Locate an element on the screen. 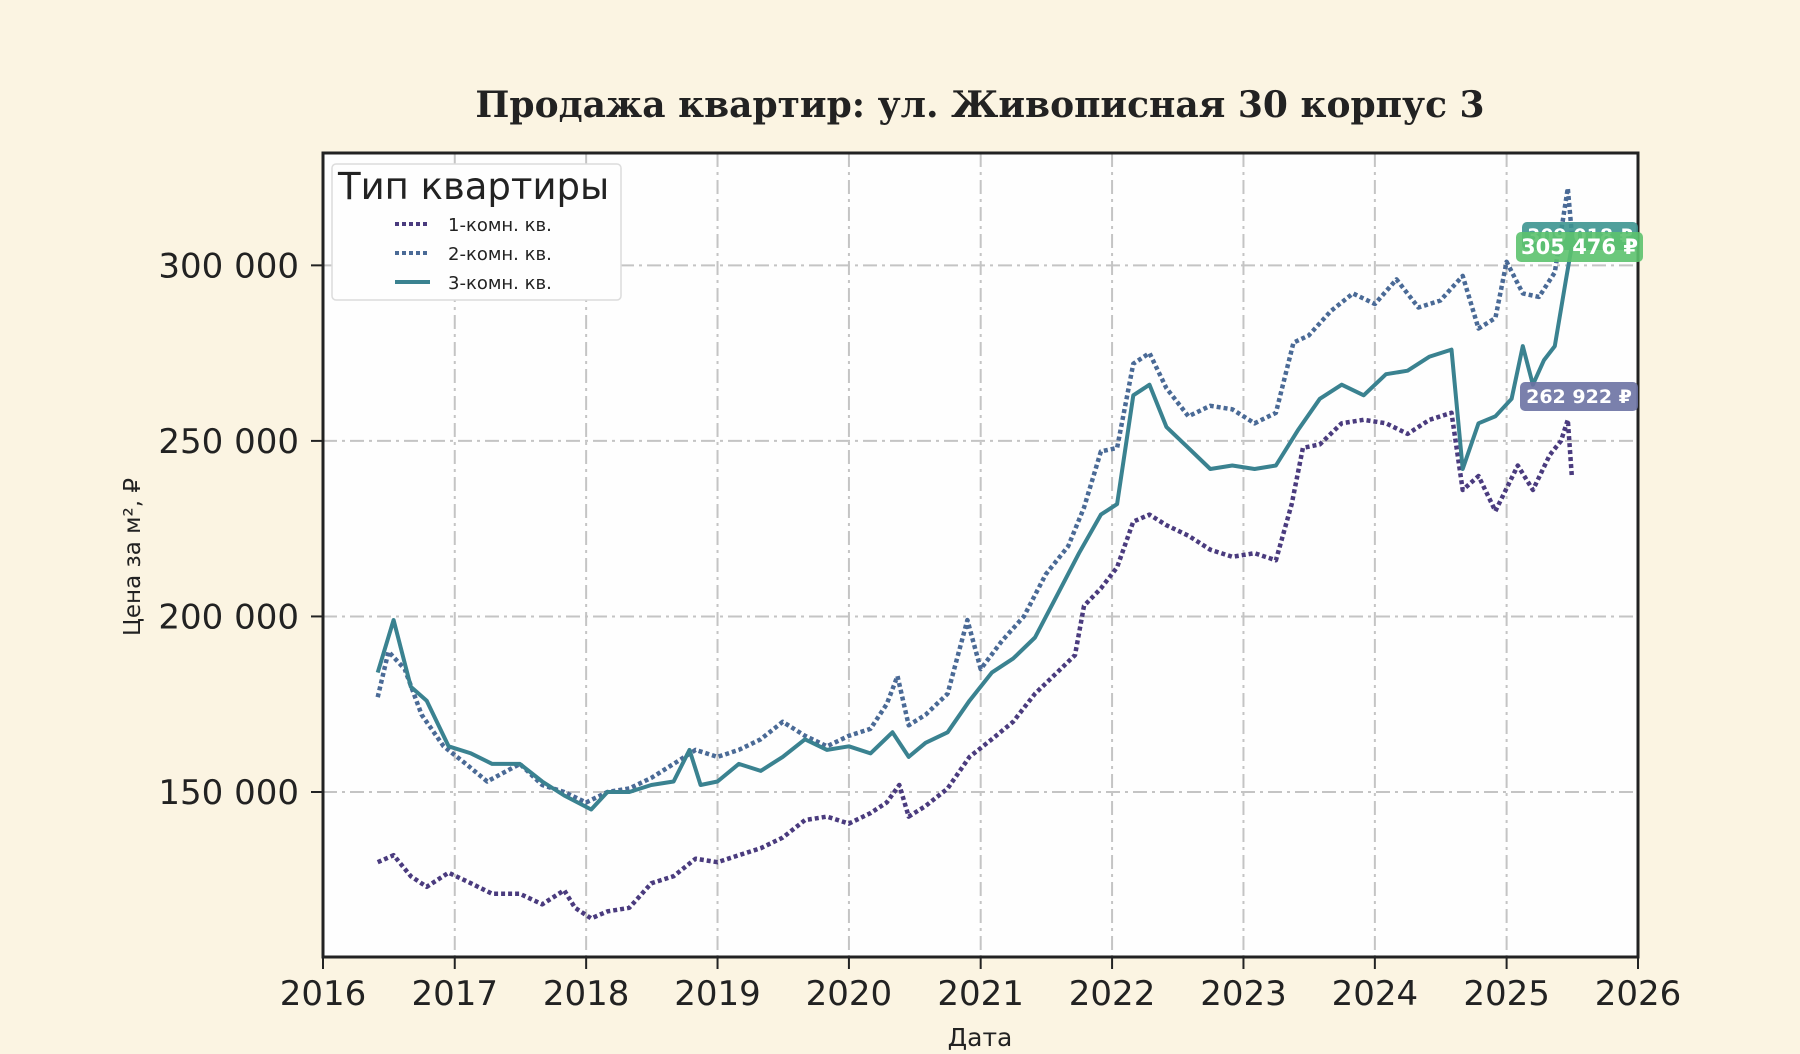  legend-box is located at coordinates (476, 232).